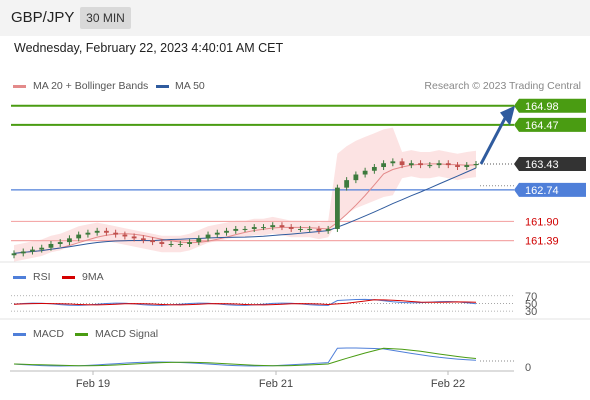 This screenshot has width=590, height=400. I want to click on price-label: 162.74, so click(542, 191).